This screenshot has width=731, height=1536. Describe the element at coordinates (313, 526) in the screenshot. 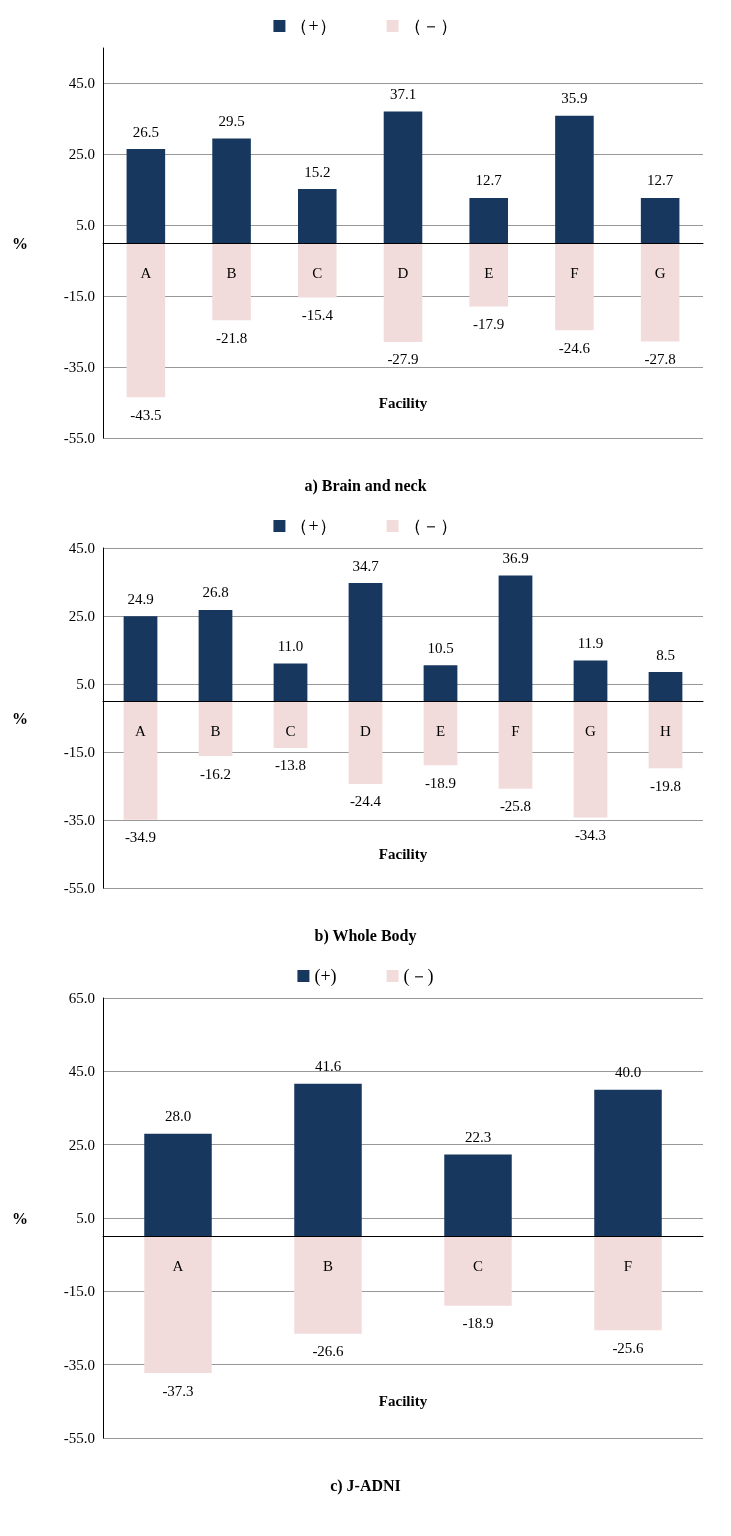

I see `legend-label: （+）` at that location.